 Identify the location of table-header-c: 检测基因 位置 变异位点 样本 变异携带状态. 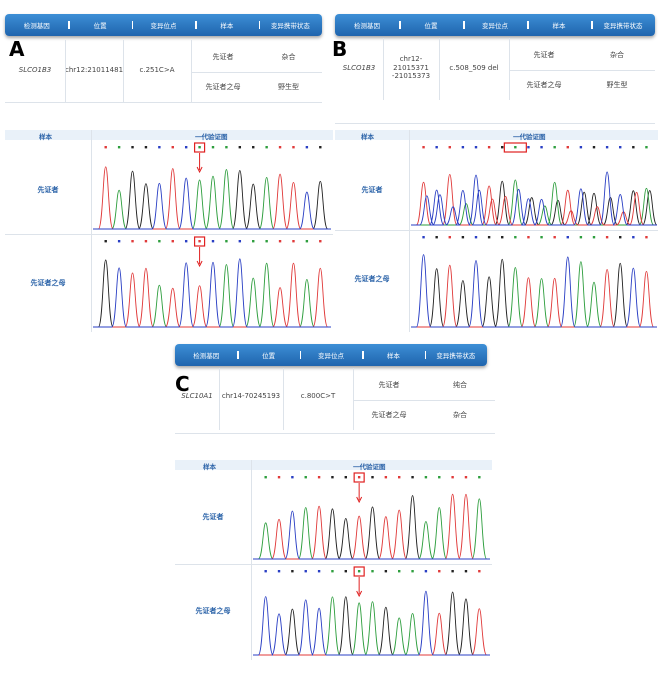
(331, 355).